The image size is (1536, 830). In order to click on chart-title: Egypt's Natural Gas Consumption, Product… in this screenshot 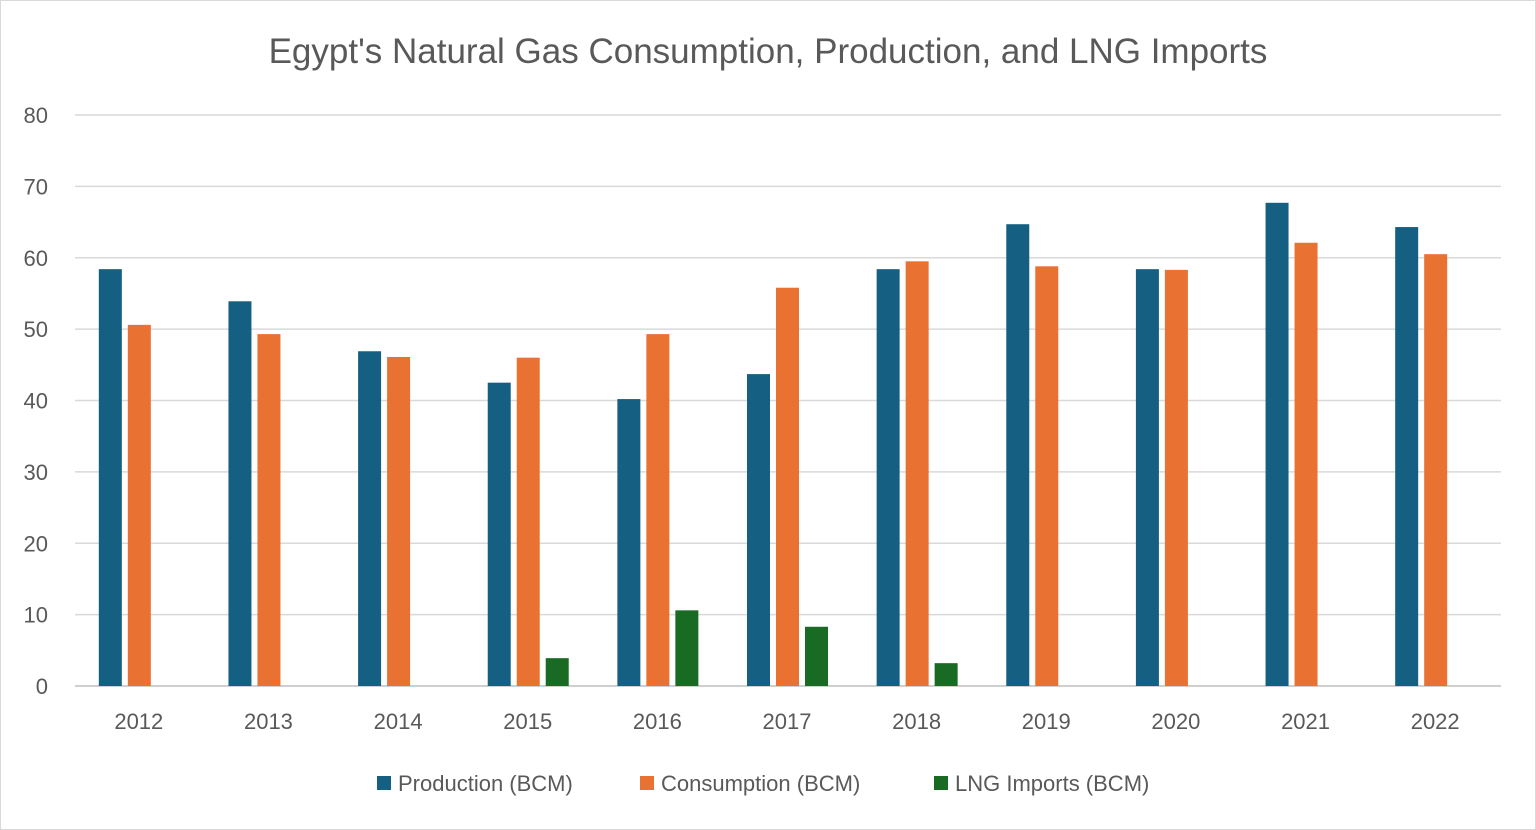, I will do `click(768, 51)`.